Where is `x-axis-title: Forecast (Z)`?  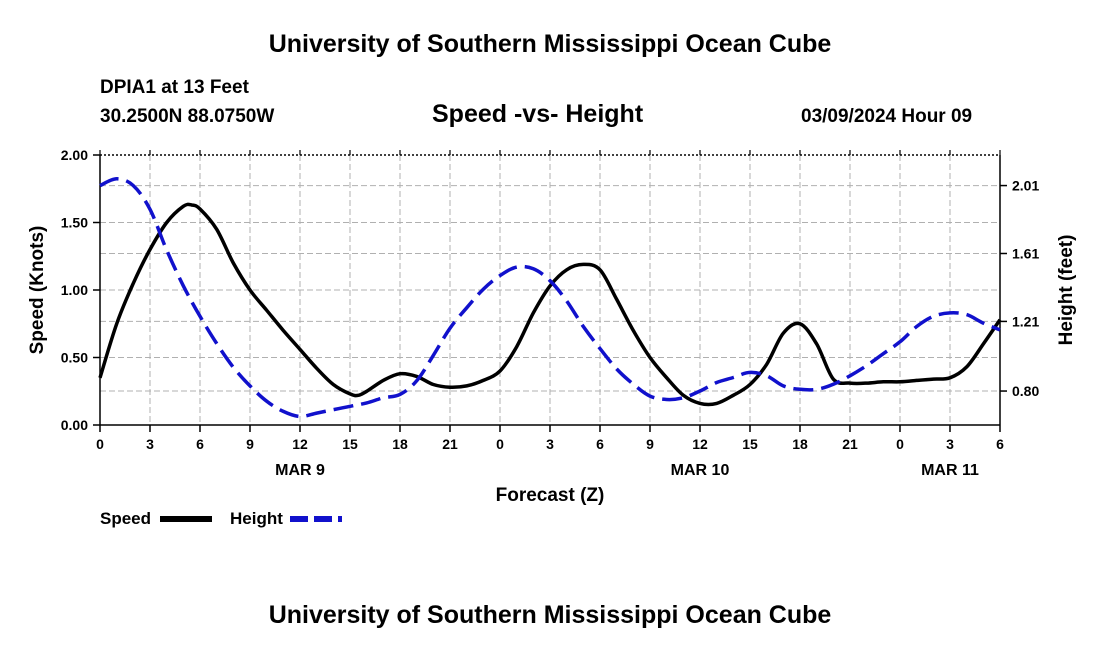 x-axis-title: Forecast (Z) is located at coordinates (550, 495).